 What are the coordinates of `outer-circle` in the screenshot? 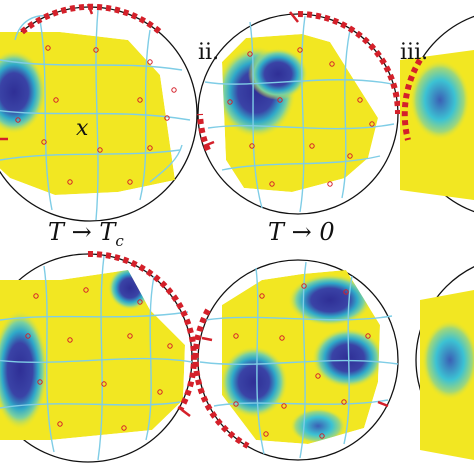 It's located at (444, 360).